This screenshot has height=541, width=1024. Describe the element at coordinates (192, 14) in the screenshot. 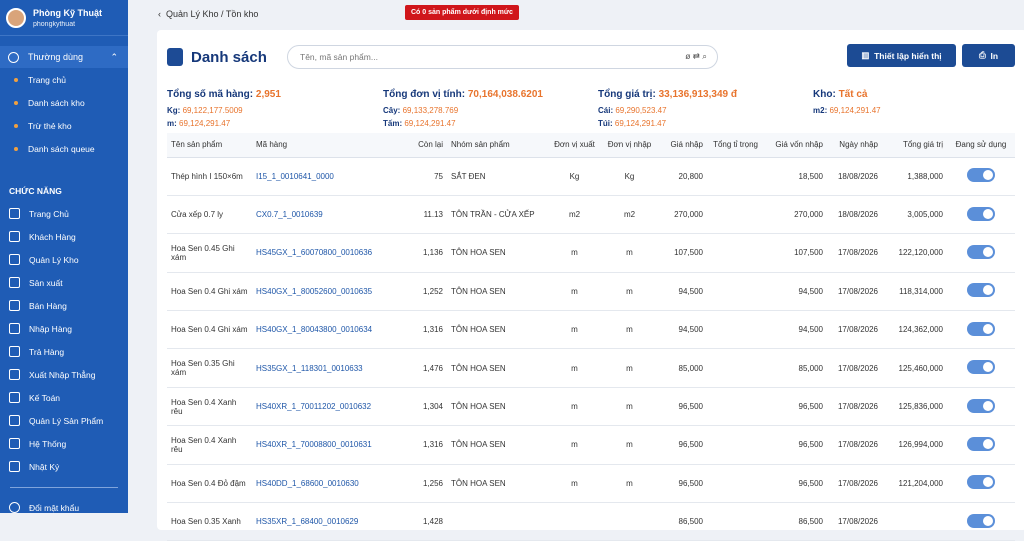

I see `breadcrumb-link: Quản Lý Kho` at that location.